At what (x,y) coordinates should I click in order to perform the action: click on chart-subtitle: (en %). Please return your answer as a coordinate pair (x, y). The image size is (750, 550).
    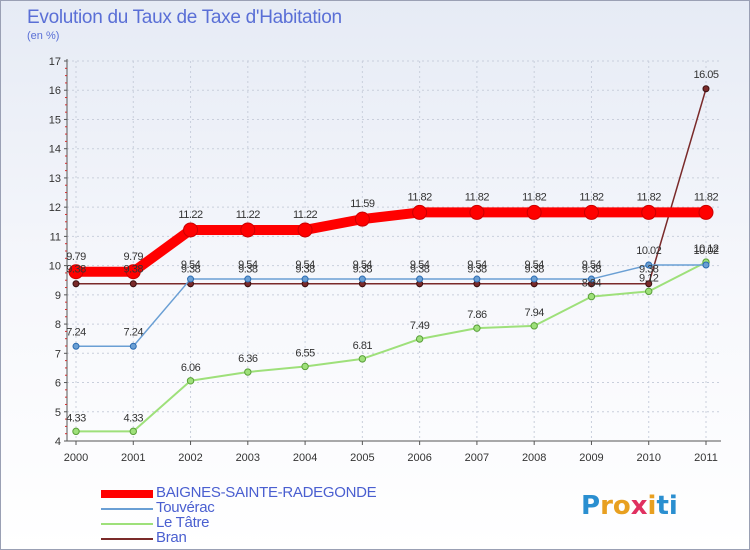
    Looking at the image, I should click on (43, 36).